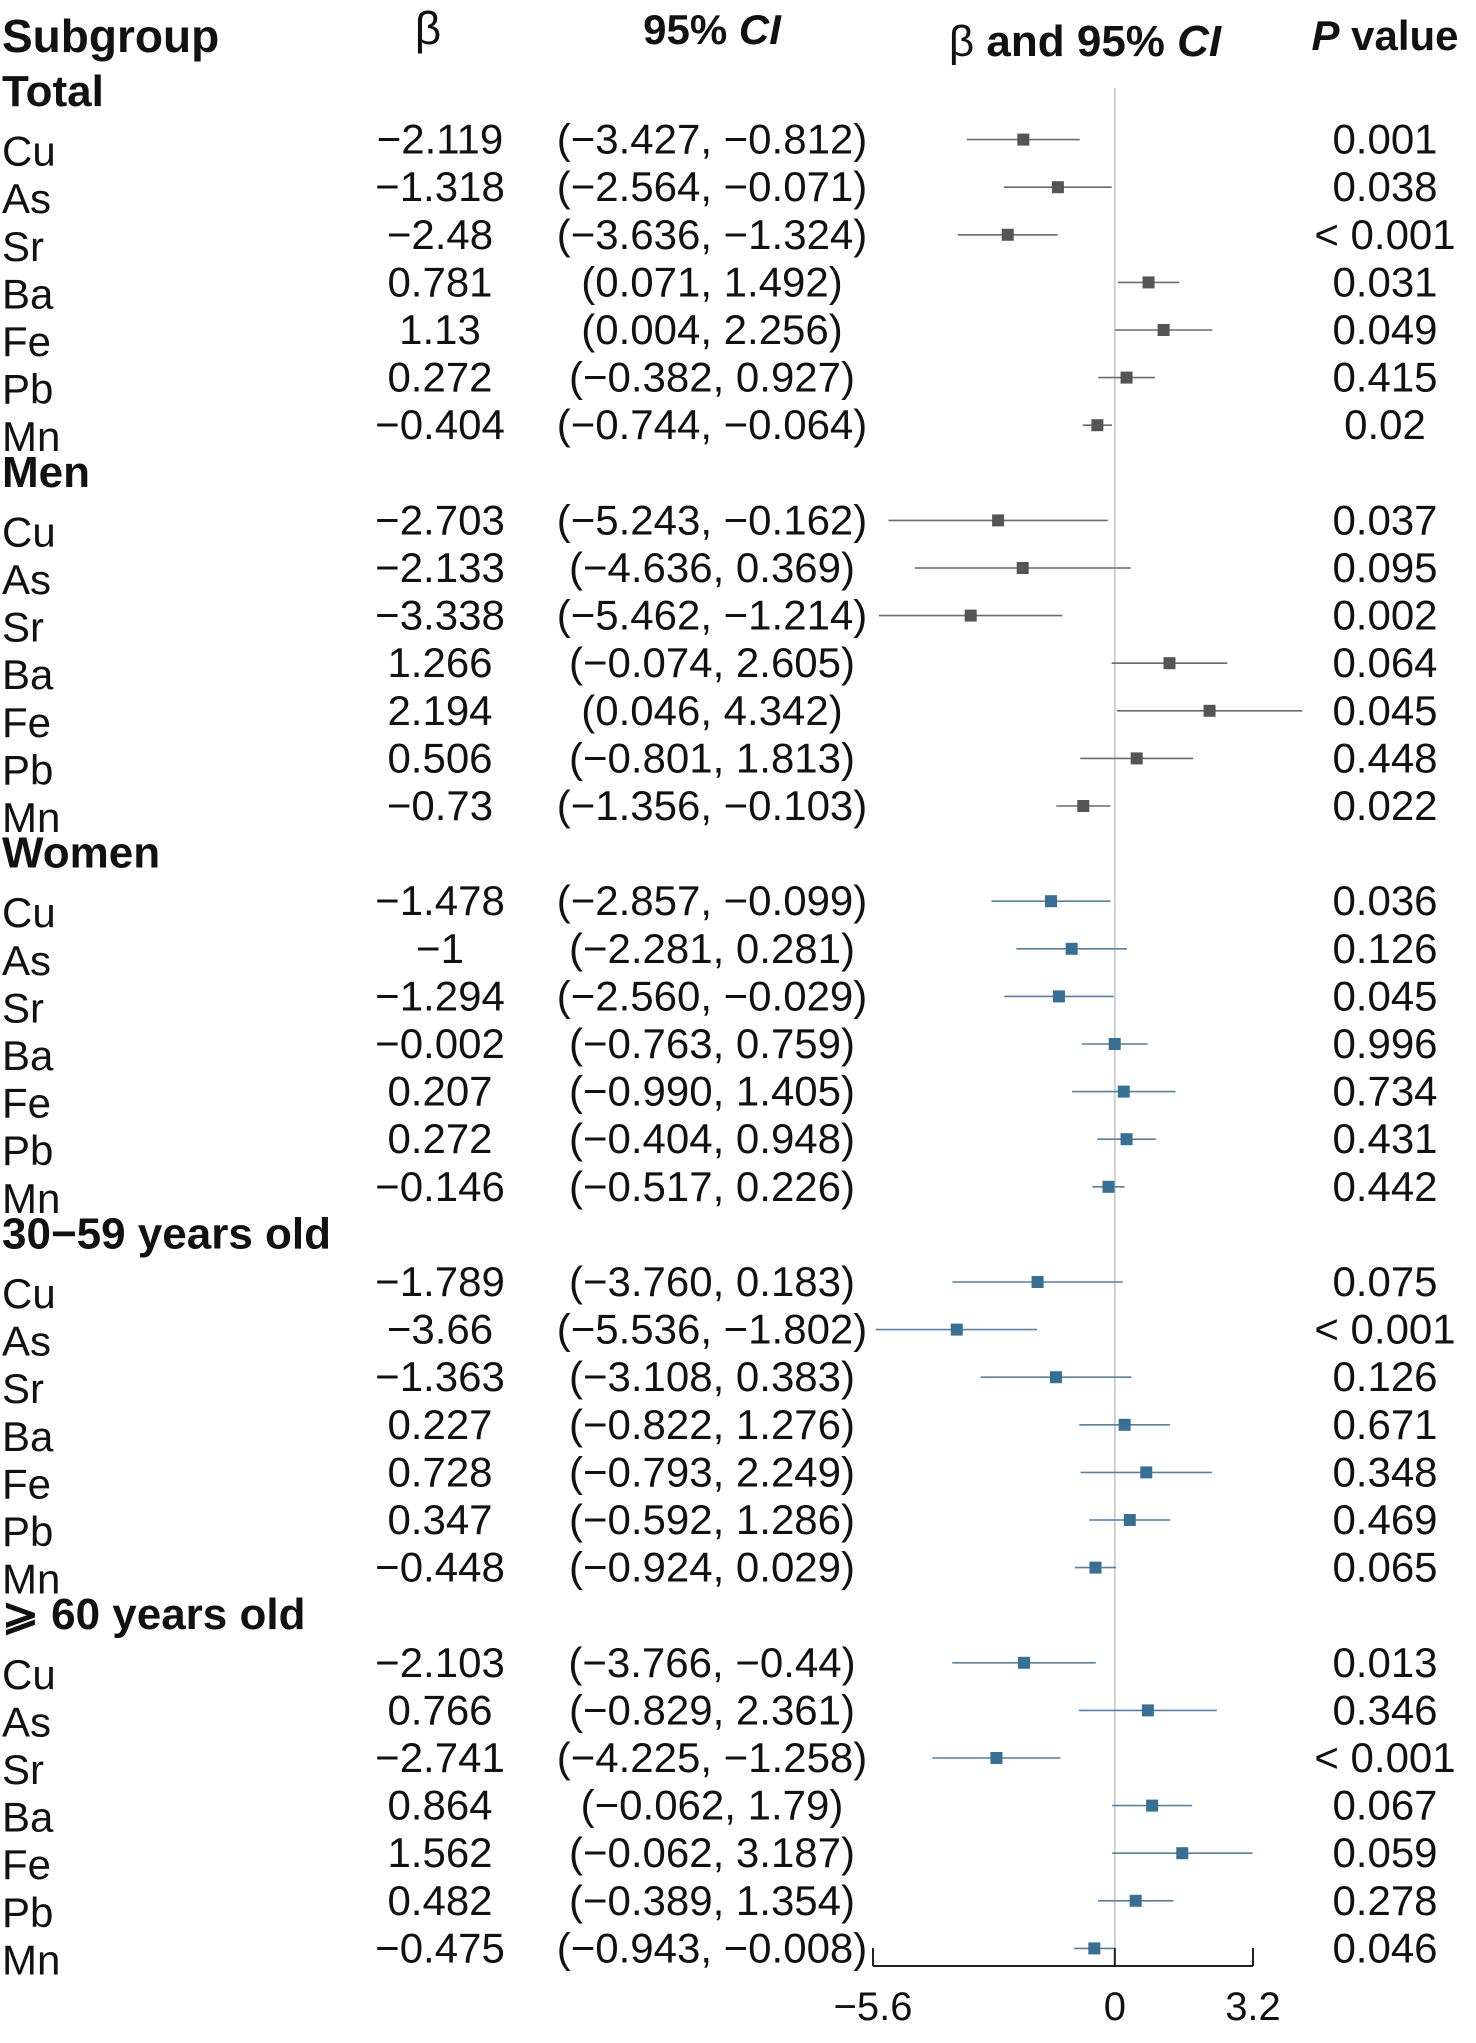  I want to click on beta-value: 2.194, so click(439, 710).